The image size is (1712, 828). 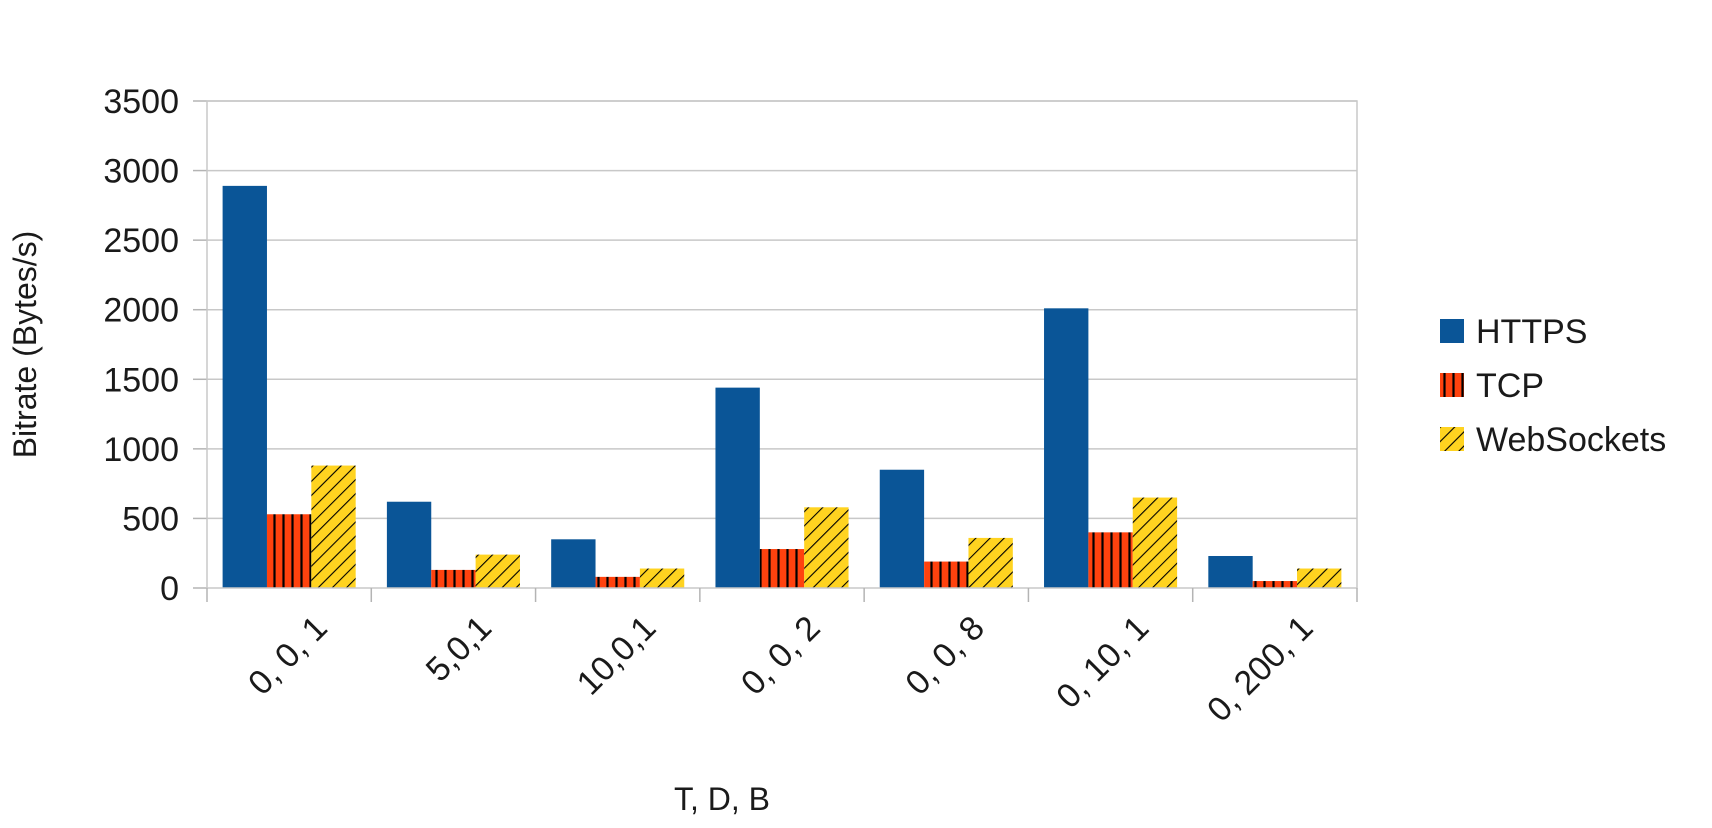 What do you see at coordinates (169, 589) in the screenshot?
I see `y-tick-label: 0` at bounding box center [169, 589].